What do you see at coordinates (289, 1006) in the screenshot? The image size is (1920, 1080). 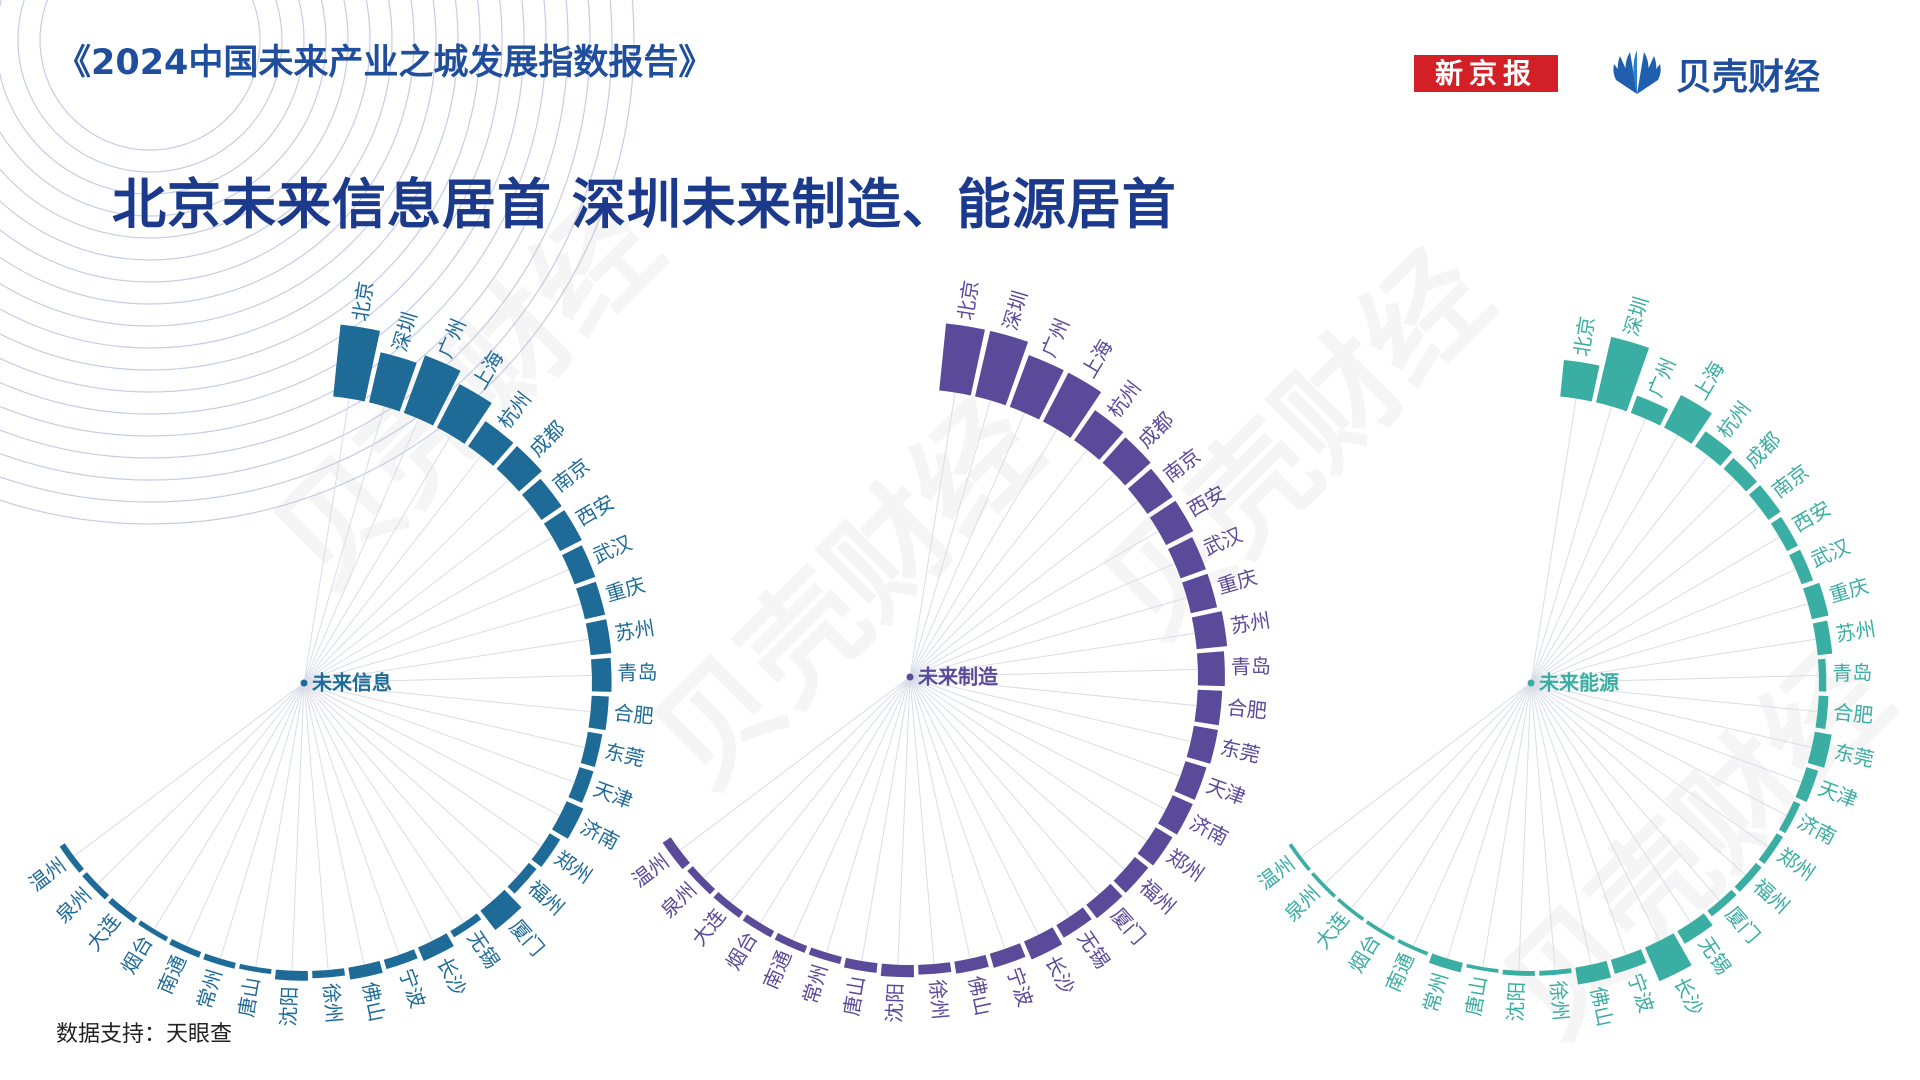 I see `category-label: 沈阳` at bounding box center [289, 1006].